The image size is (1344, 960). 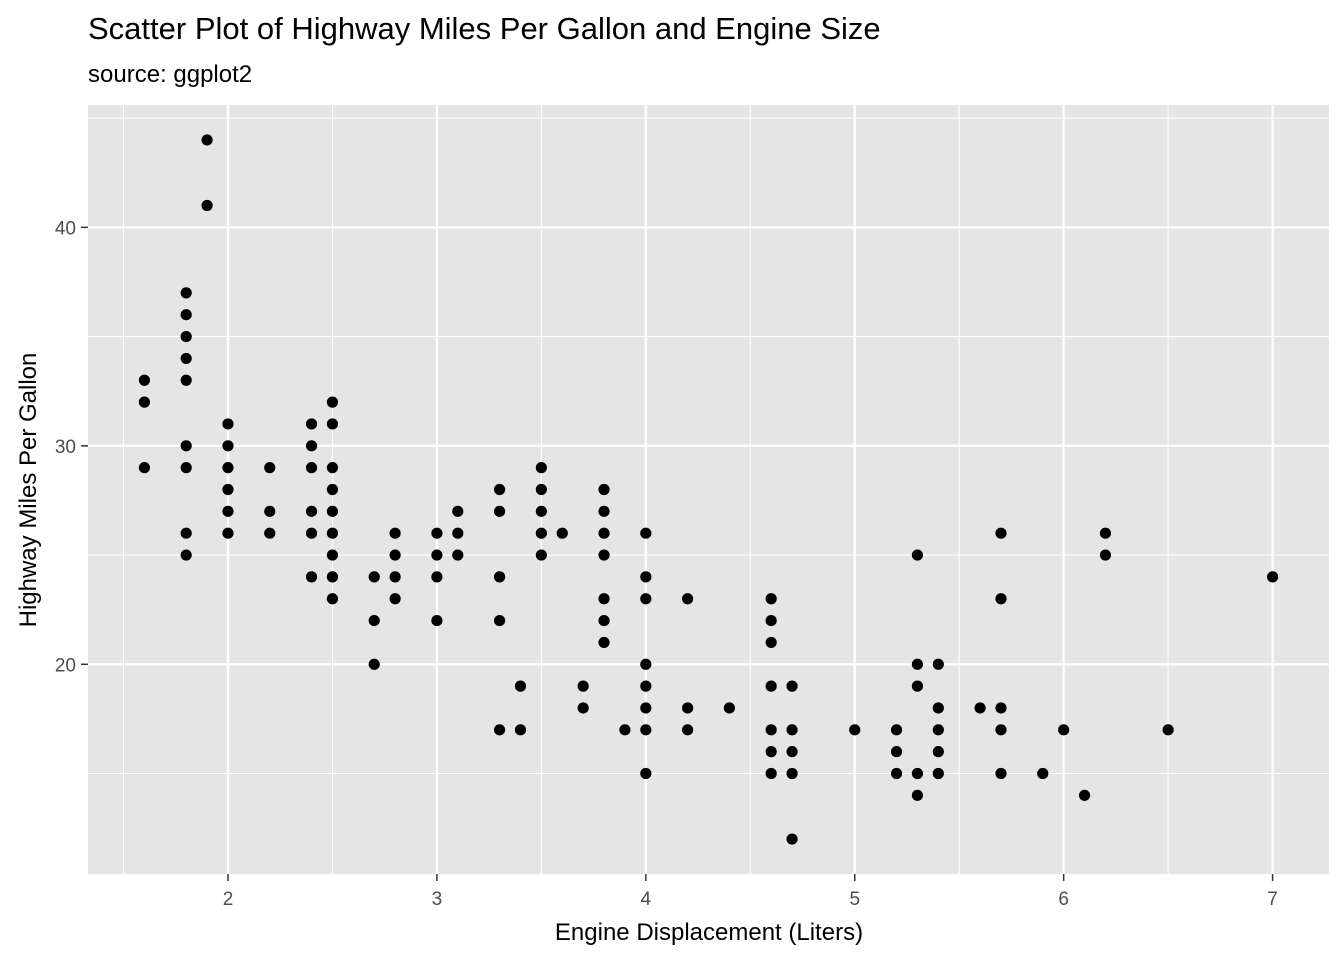 What do you see at coordinates (170, 74) in the screenshot?
I see `chart-subtitle: source: ggplot2` at bounding box center [170, 74].